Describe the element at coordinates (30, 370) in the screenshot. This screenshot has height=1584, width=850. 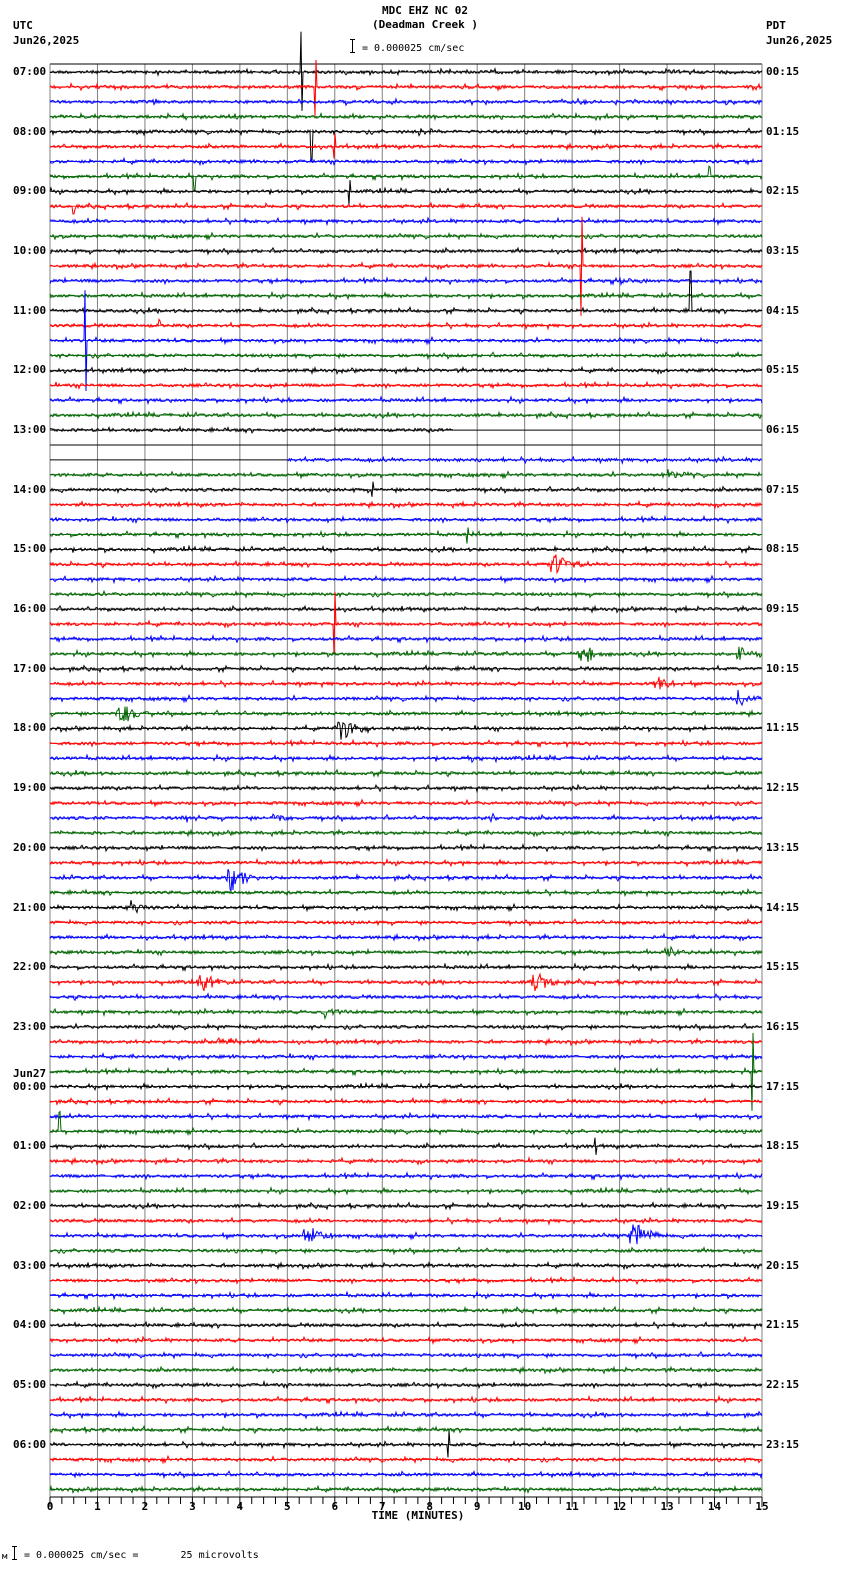
I see `utc-hour-label: 12:00` at that location.